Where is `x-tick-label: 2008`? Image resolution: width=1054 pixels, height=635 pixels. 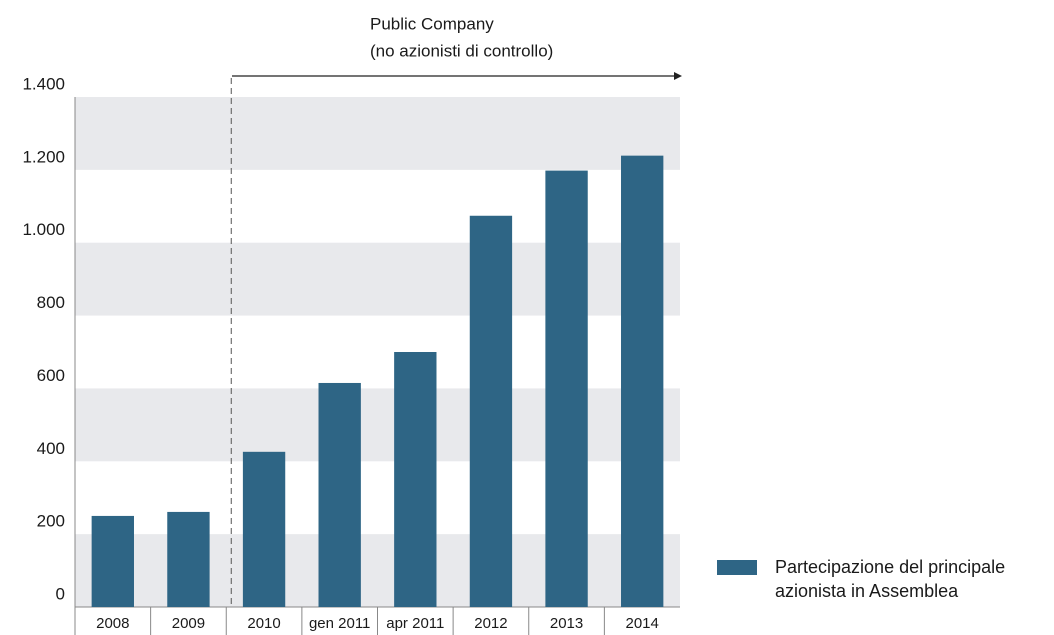 x-tick-label: 2008 is located at coordinates (112, 623).